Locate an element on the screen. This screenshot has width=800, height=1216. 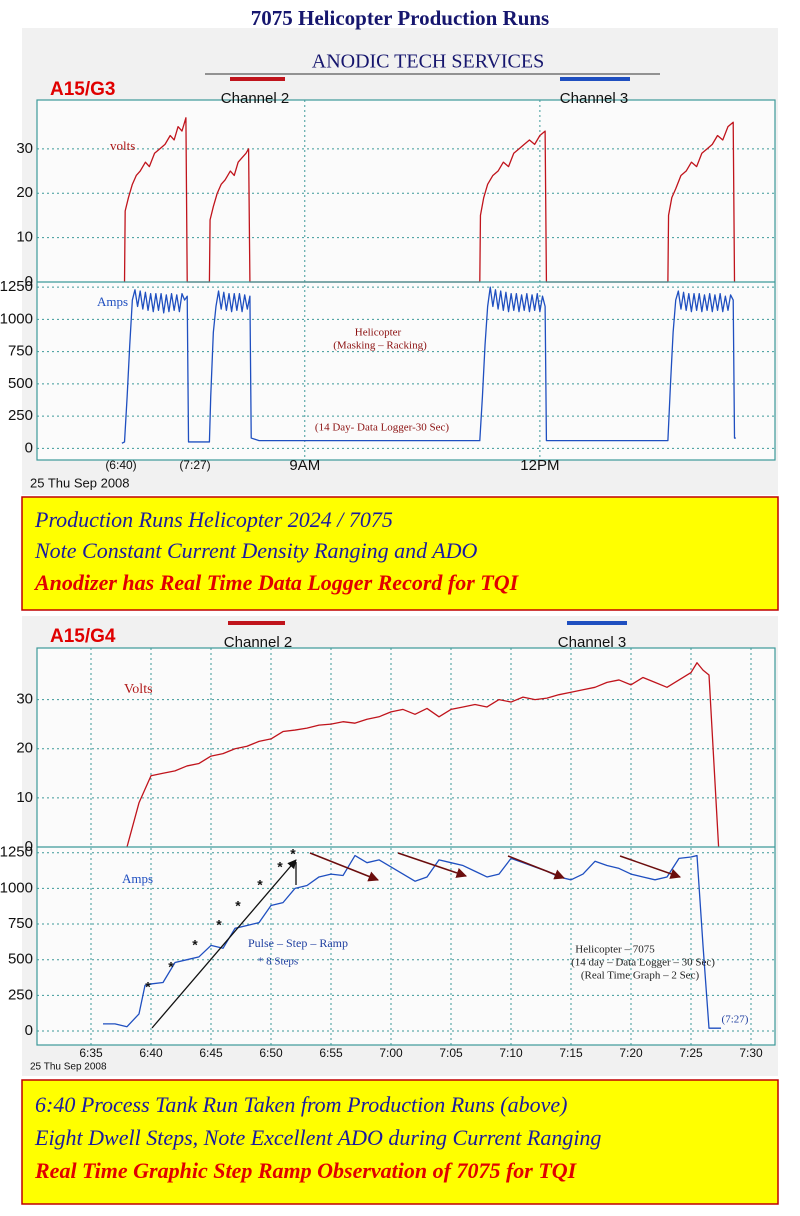
note-line: Production Runs Helicopter 2024 / 7075 is located at coordinates (213, 519).